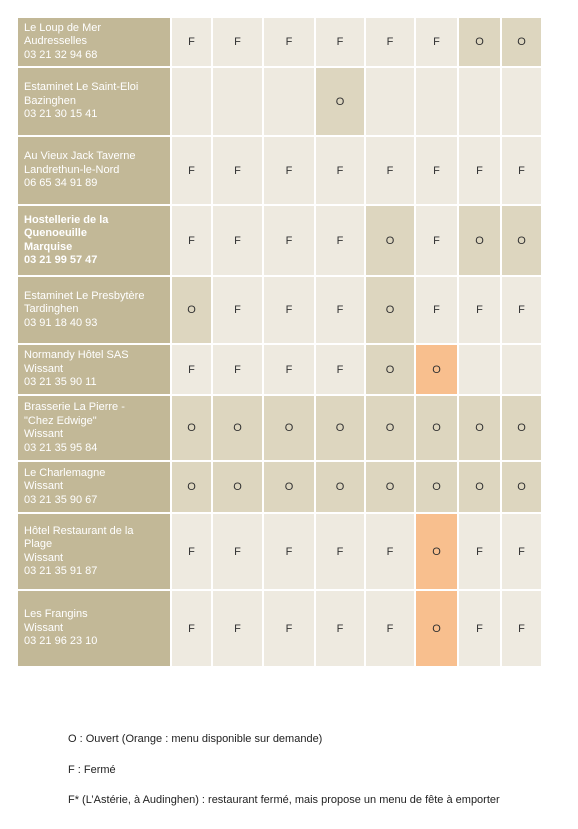  I want to click on name-line: Audresselles, so click(55, 41).